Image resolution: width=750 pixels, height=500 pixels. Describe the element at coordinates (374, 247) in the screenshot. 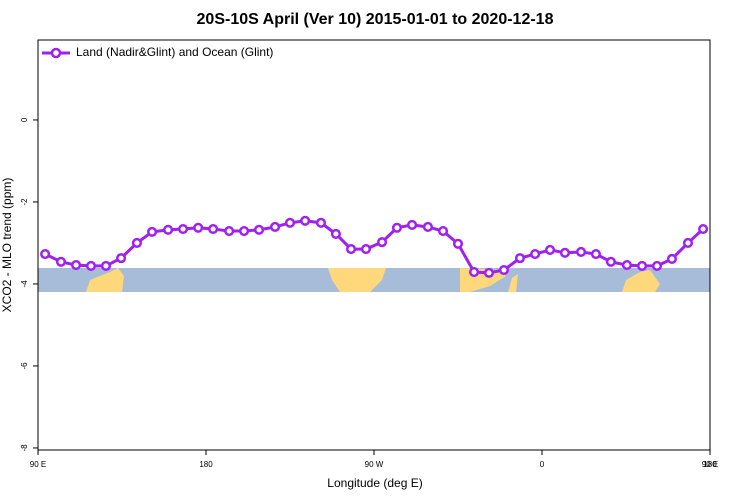

I see `data-line` at that location.